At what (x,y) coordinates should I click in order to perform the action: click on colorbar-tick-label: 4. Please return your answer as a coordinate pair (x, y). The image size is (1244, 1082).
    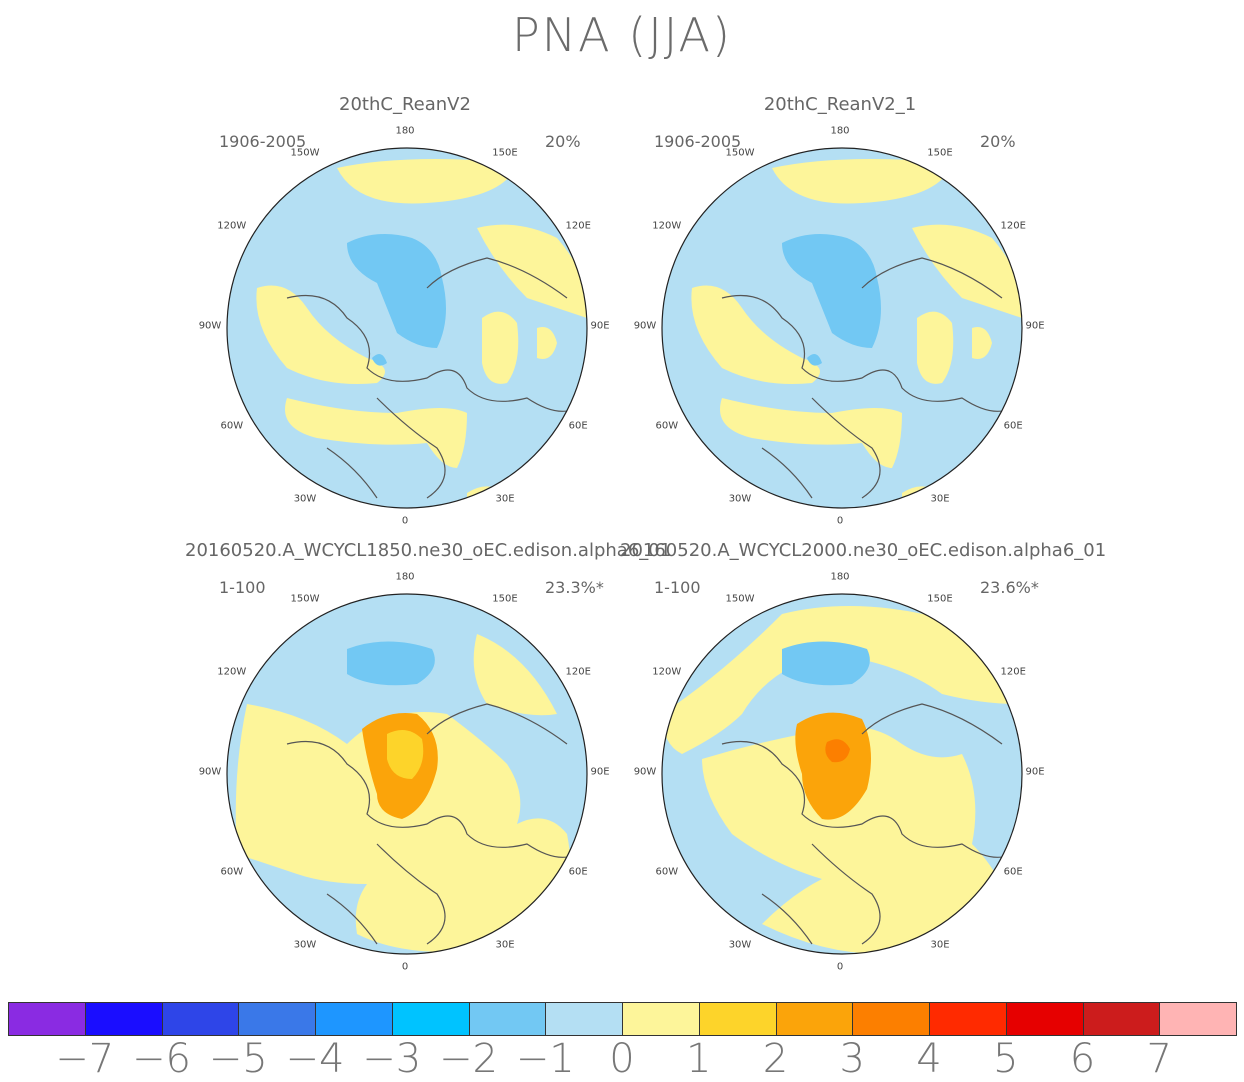
    Looking at the image, I should click on (929, 1059).